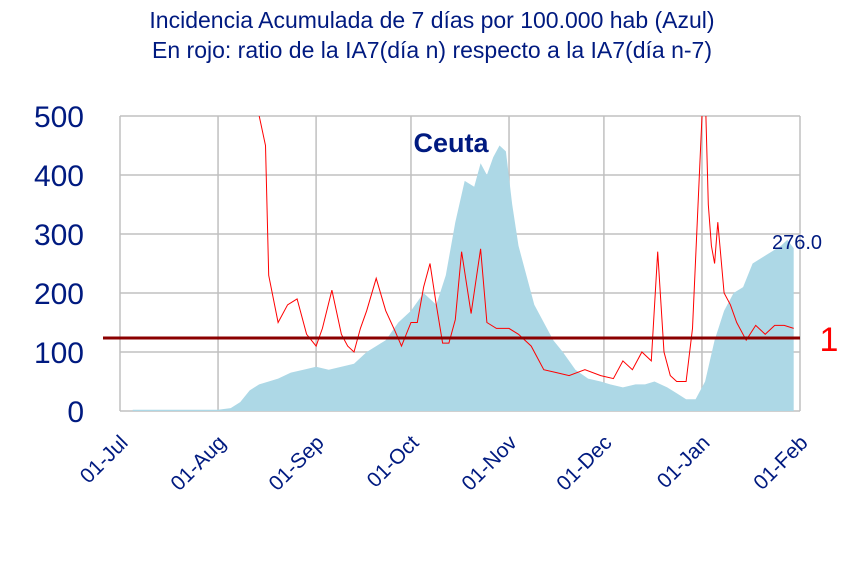  What do you see at coordinates (684, 462) in the screenshot?
I see `x-tick-label: 01-Jan` at bounding box center [684, 462].